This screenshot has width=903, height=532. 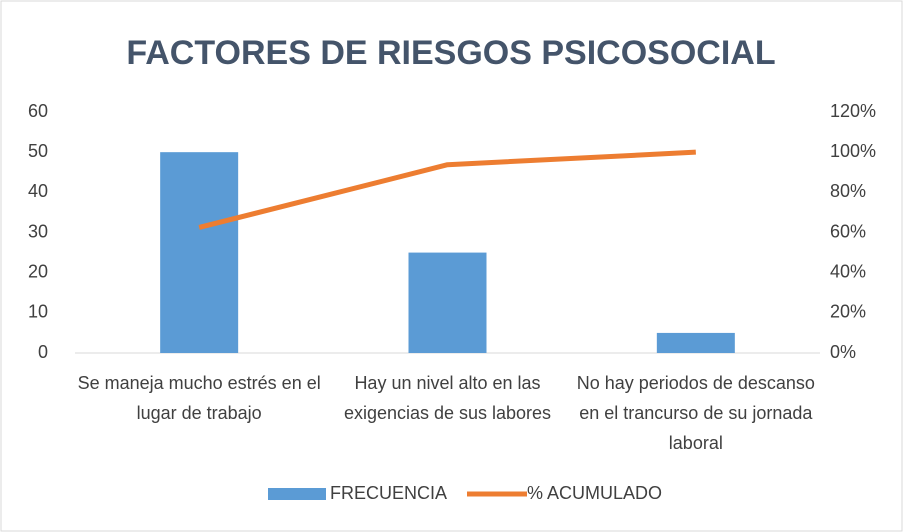 I want to click on y2-tick-label: 120%, so click(x=853, y=111).